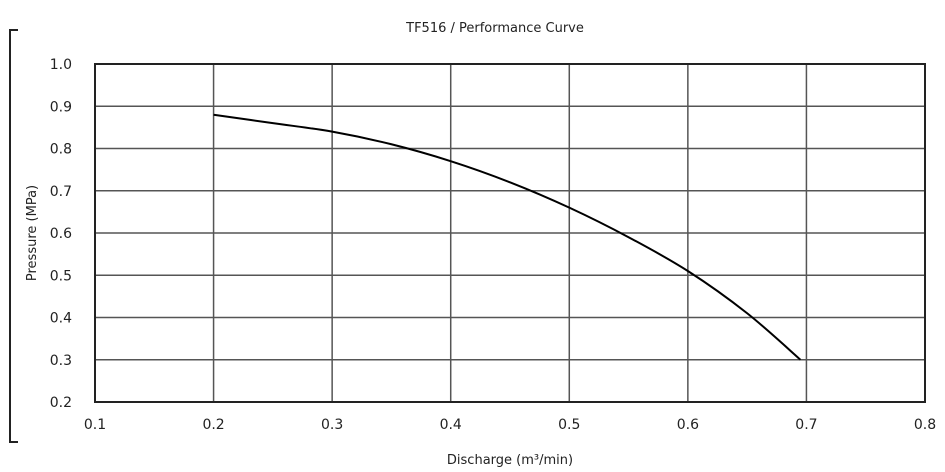 Image resolution: width=945 pixels, height=472 pixels. I want to click on y-tick-label: 0.8, so click(61, 150).